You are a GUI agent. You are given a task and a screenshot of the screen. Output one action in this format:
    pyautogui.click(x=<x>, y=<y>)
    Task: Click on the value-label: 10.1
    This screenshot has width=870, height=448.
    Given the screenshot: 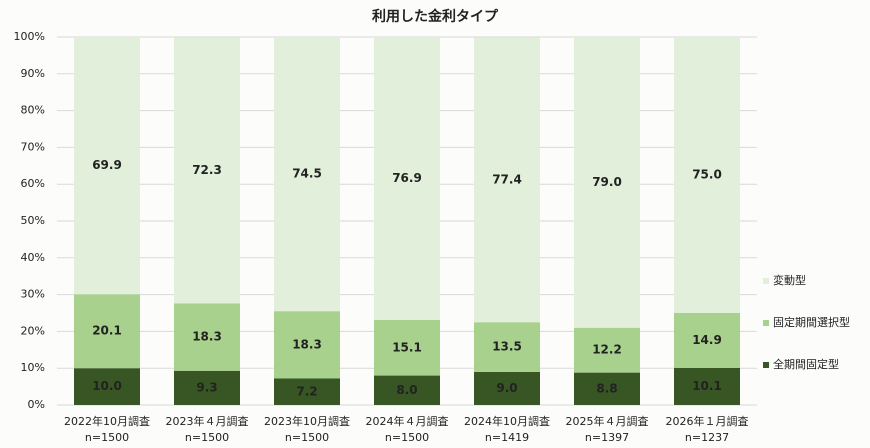 What is the action you would take?
    pyautogui.click(x=707, y=386)
    